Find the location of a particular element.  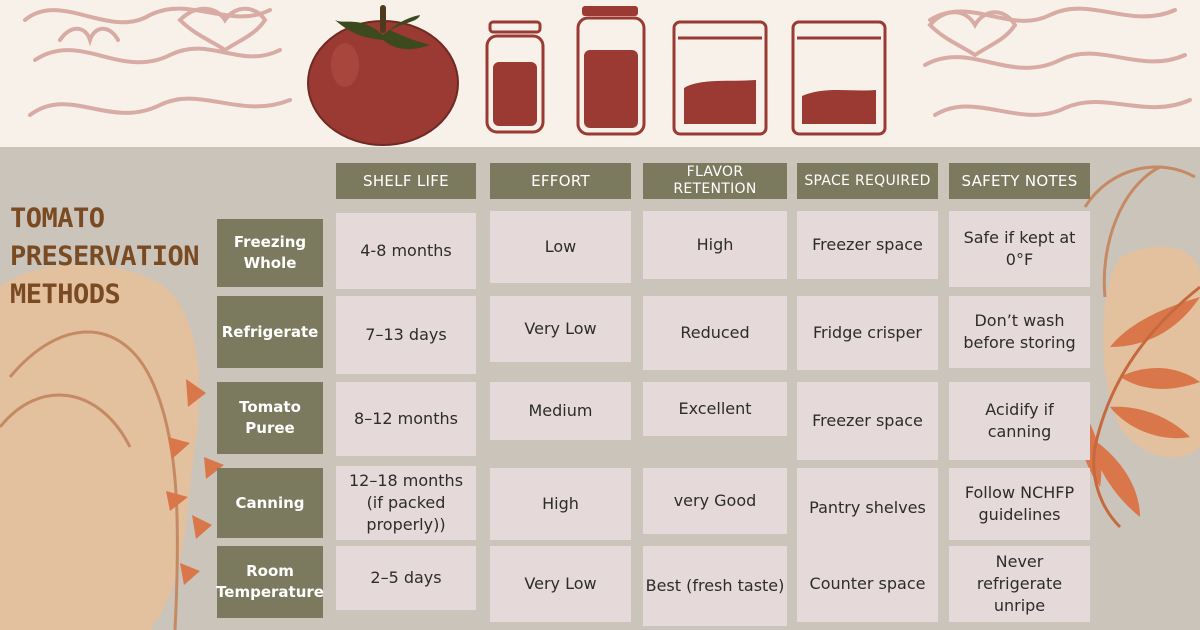

cell-space-required: Fridge crisper is located at coordinates (867, 333).